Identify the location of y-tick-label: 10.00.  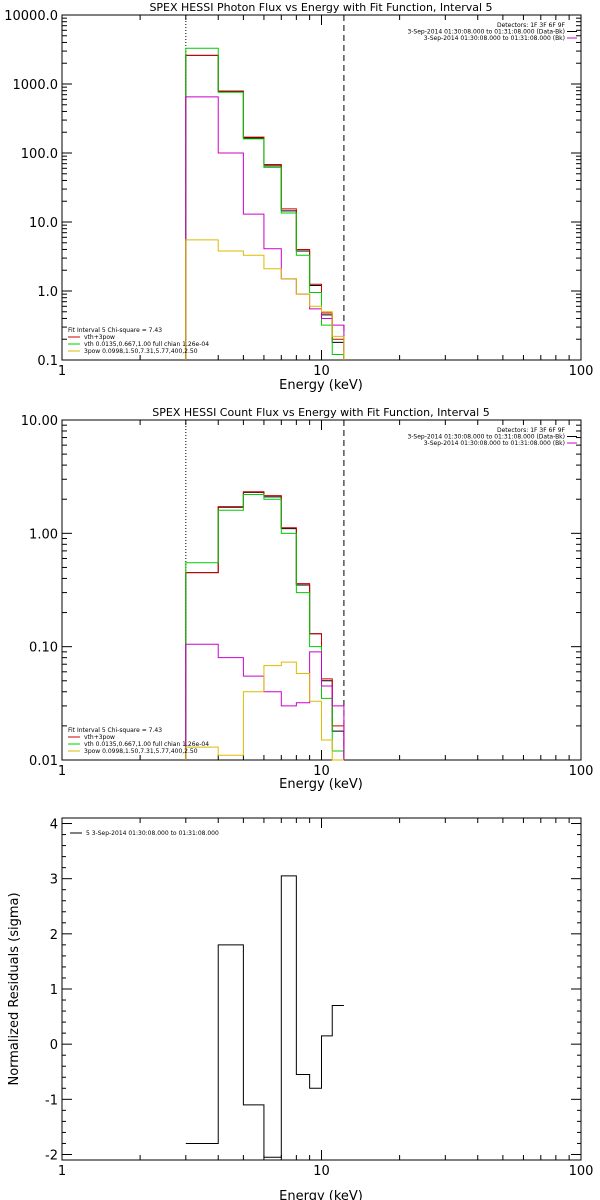
(39, 421).